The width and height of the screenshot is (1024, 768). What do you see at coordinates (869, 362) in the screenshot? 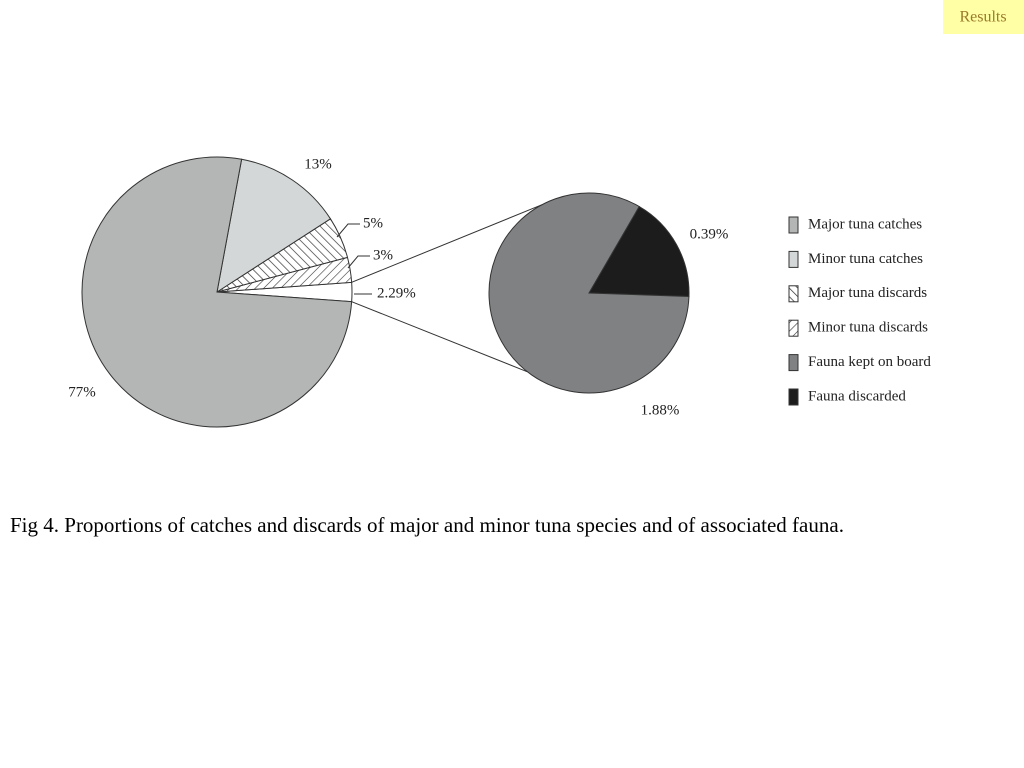
I see `legend-label: Fauna kept on board` at bounding box center [869, 362].